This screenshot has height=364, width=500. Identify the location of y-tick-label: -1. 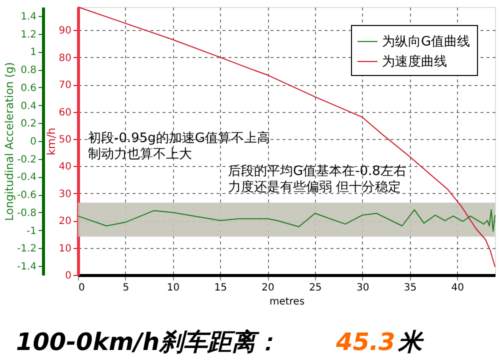
(31, 231).